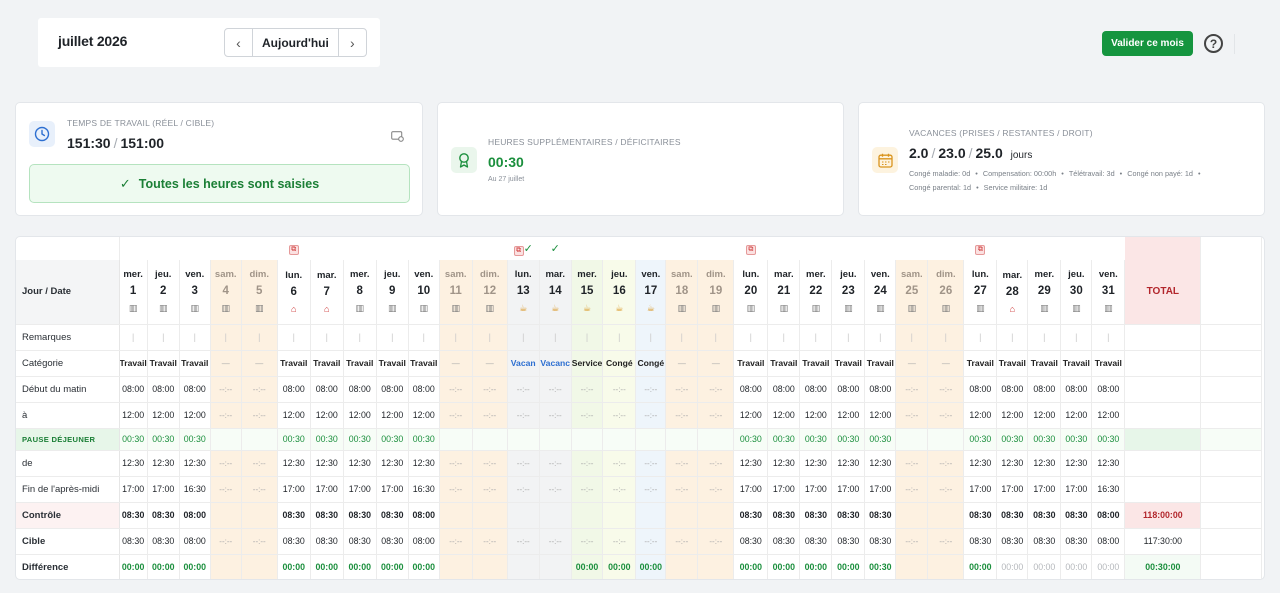 This screenshot has width=1280, height=593. What do you see at coordinates (816, 292) in the screenshot?
I see `day-header: mer. 22 ▥` at bounding box center [816, 292].